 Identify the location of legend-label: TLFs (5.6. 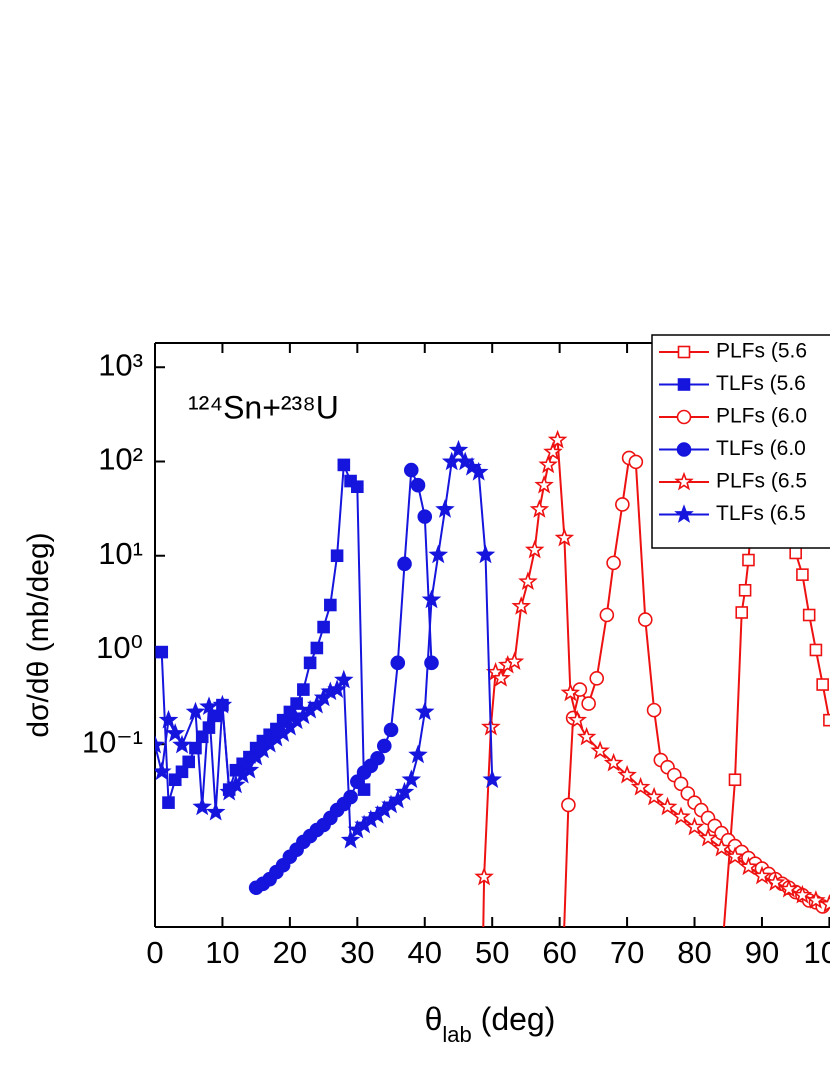
(761, 383).